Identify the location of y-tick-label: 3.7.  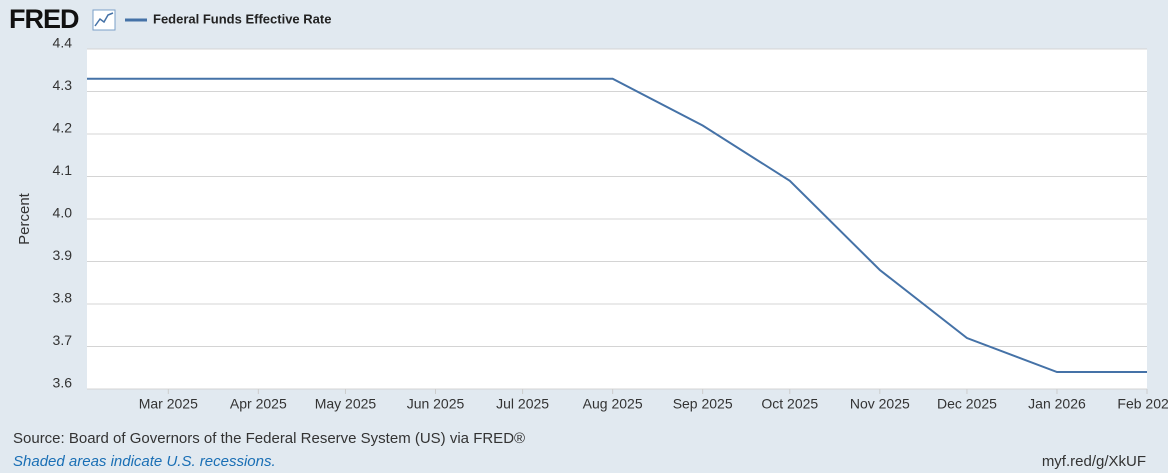
(63, 340).